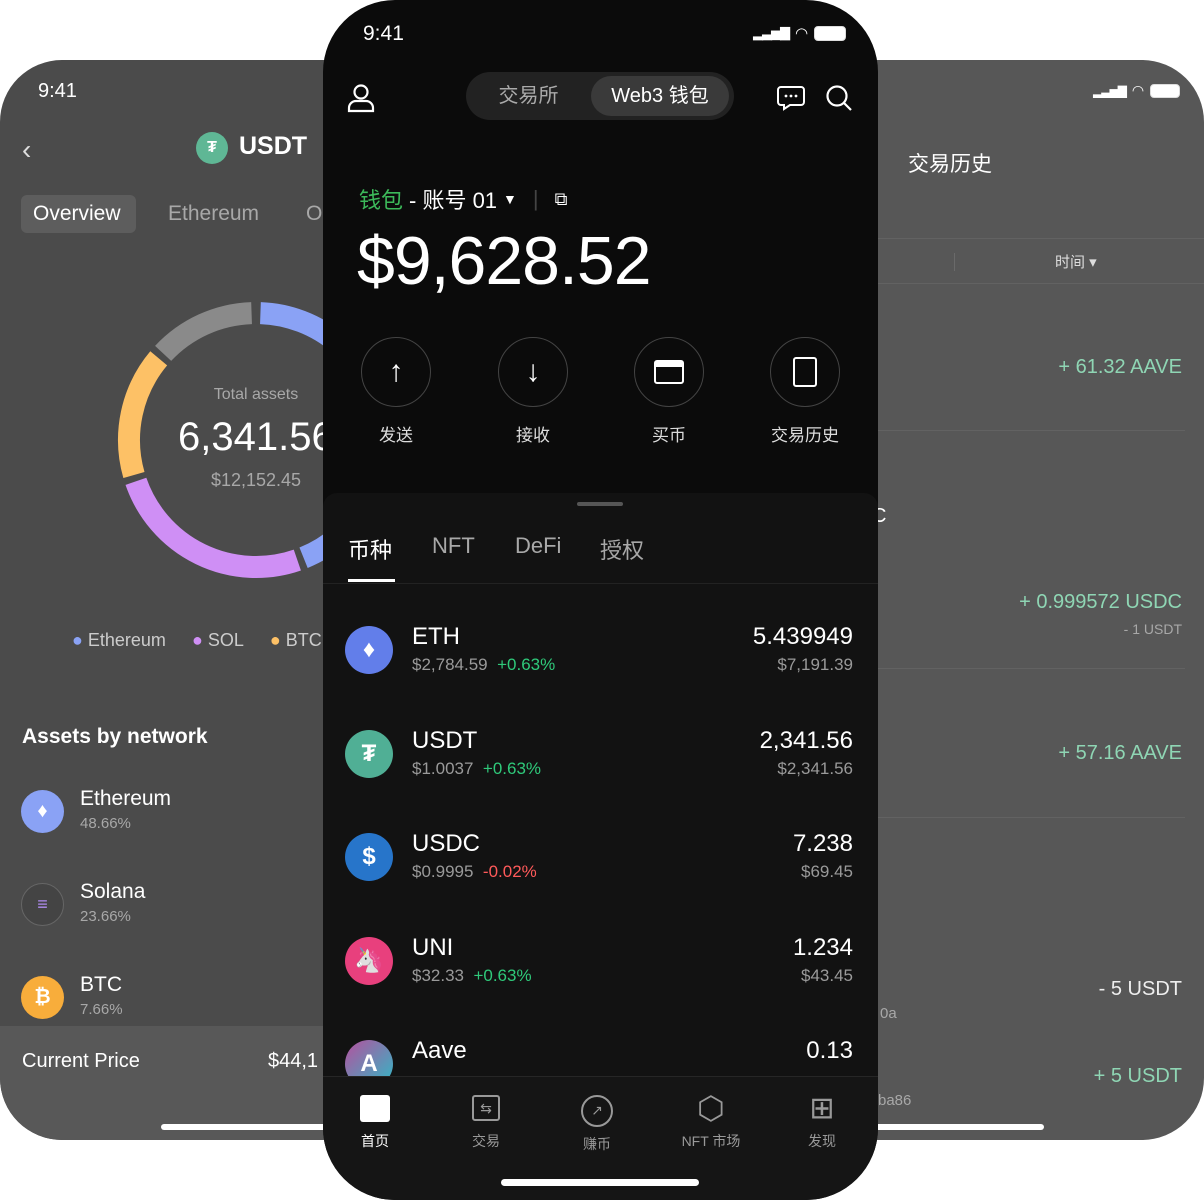  Describe the element at coordinates (101, 995) in the screenshot. I see `network-item: BTC 7.66%` at that location.